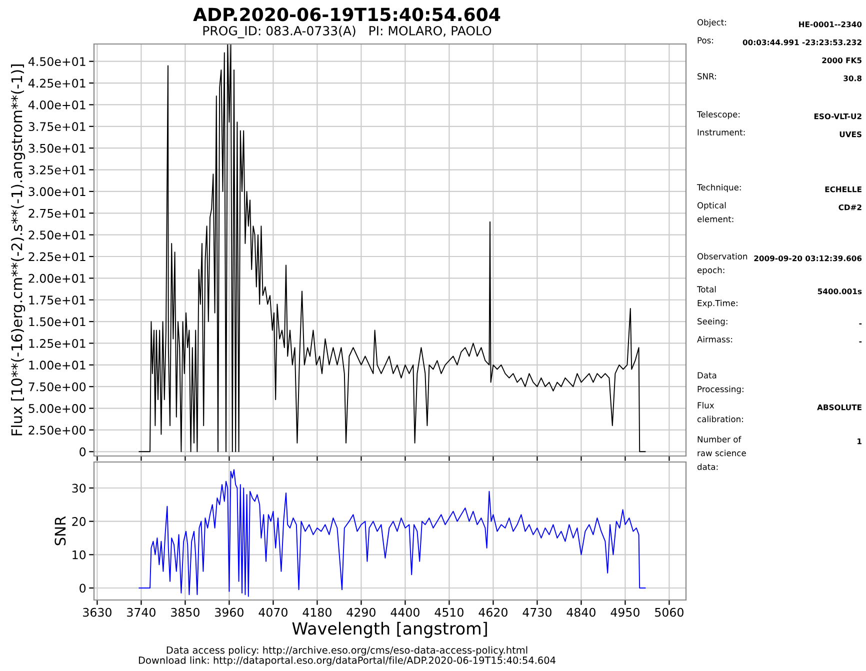 The width and height of the screenshot is (866, 671). Describe the element at coordinates (347, 656) in the screenshot. I see `text: Data access policy: http://archive.eso.org/cms/eso-data-access-policy.html Download link: http://dataportal.eso.org/dataPortal/file/ADP.2020-06-19T15:40:54.604` at that location.